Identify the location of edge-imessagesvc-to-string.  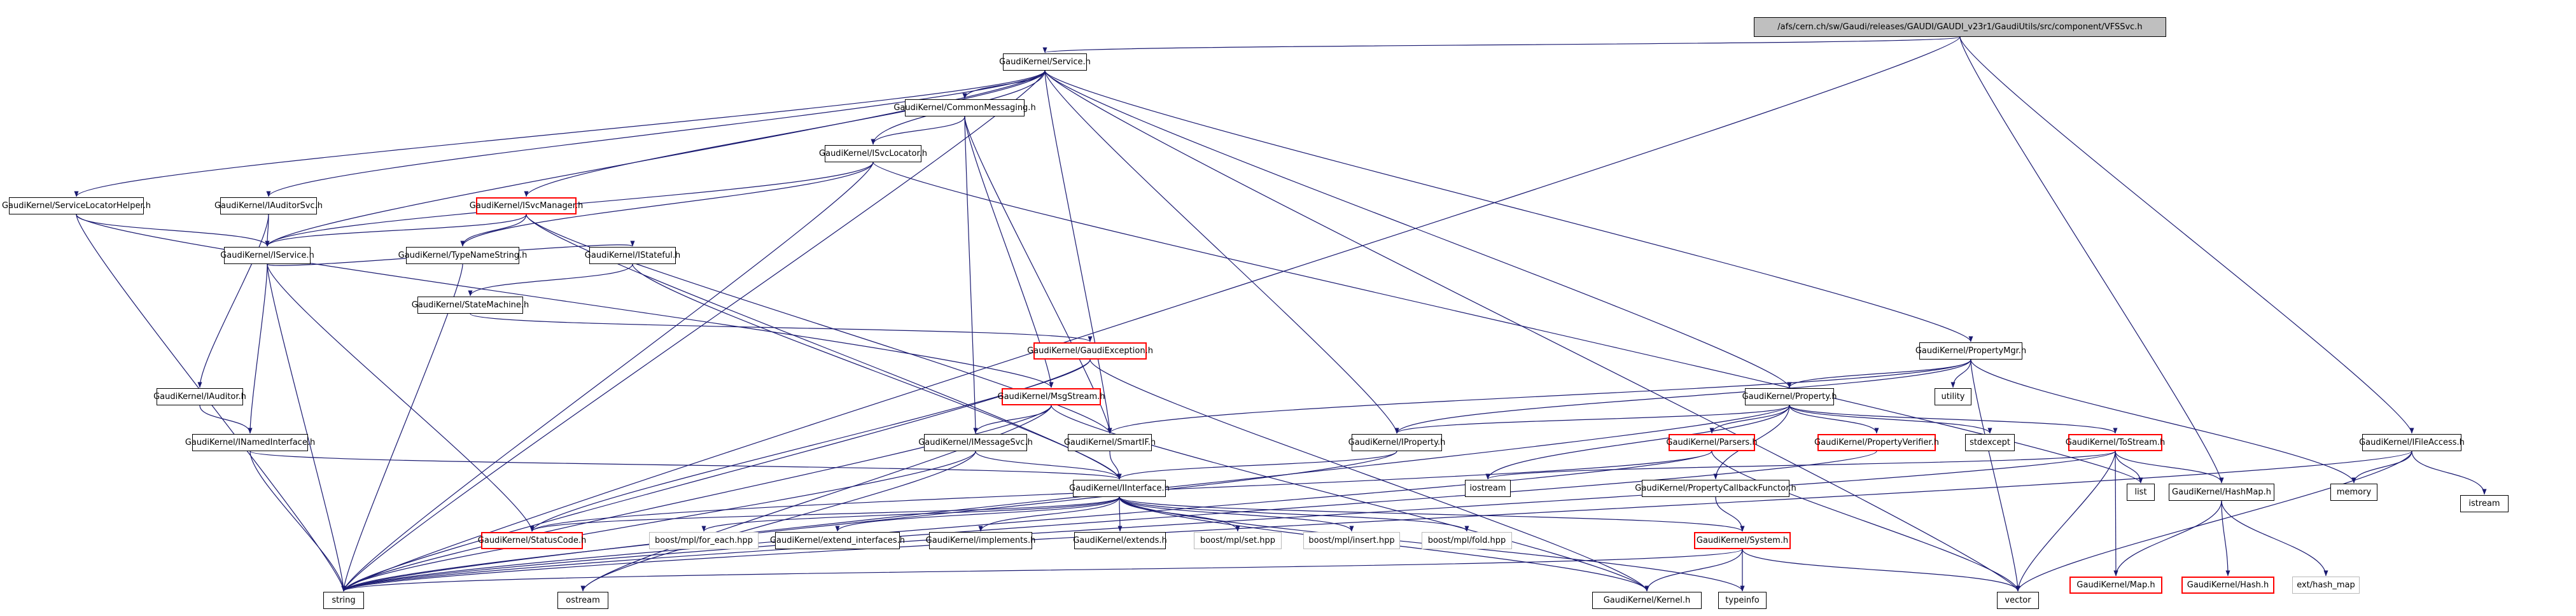
(658, 521).